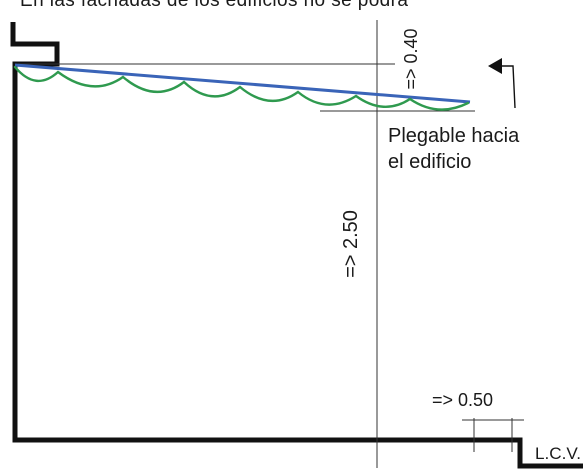  What do you see at coordinates (462, 400) in the screenshot?
I see `label-setback: => 0.50` at bounding box center [462, 400].